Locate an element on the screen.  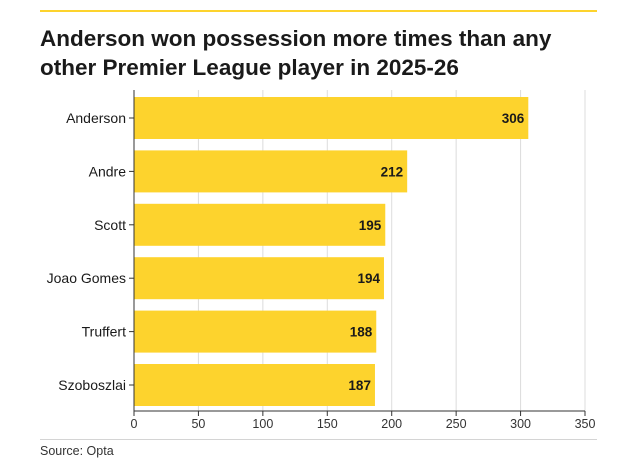
x-tick-label: 350 is located at coordinates (585, 424).